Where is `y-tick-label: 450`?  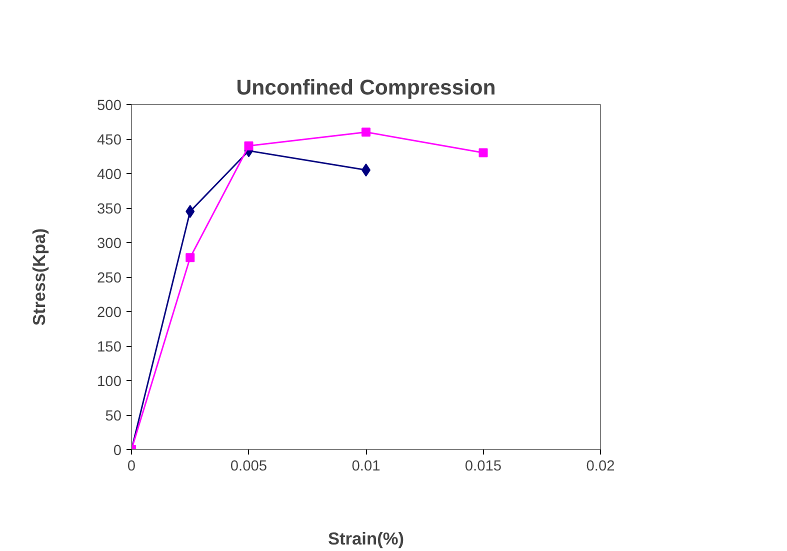
y-tick-label: 450 is located at coordinates (109, 140).